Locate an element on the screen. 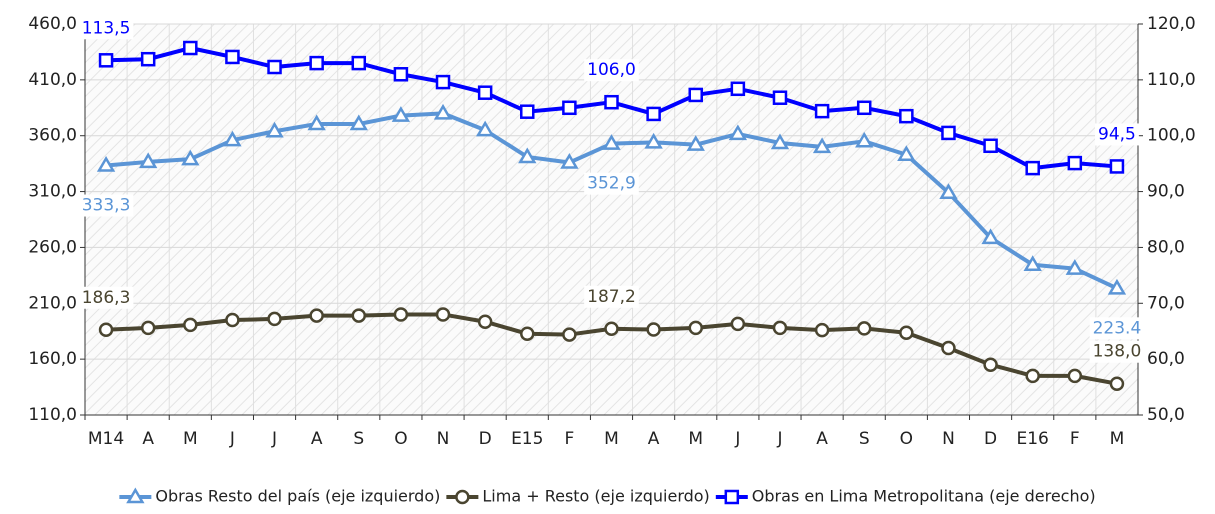 Image resolution: width=1215 pixels, height=514 pixels. legend-item: Lima + Resto (eje izquierdo) is located at coordinates (578, 496).